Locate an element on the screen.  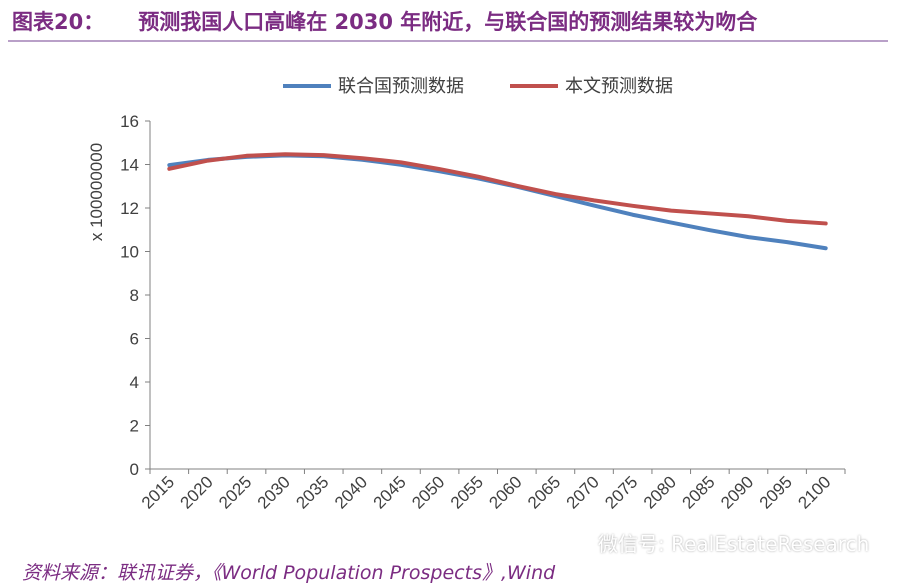
x-tick-label: 2065 is located at coordinates (544, 492).